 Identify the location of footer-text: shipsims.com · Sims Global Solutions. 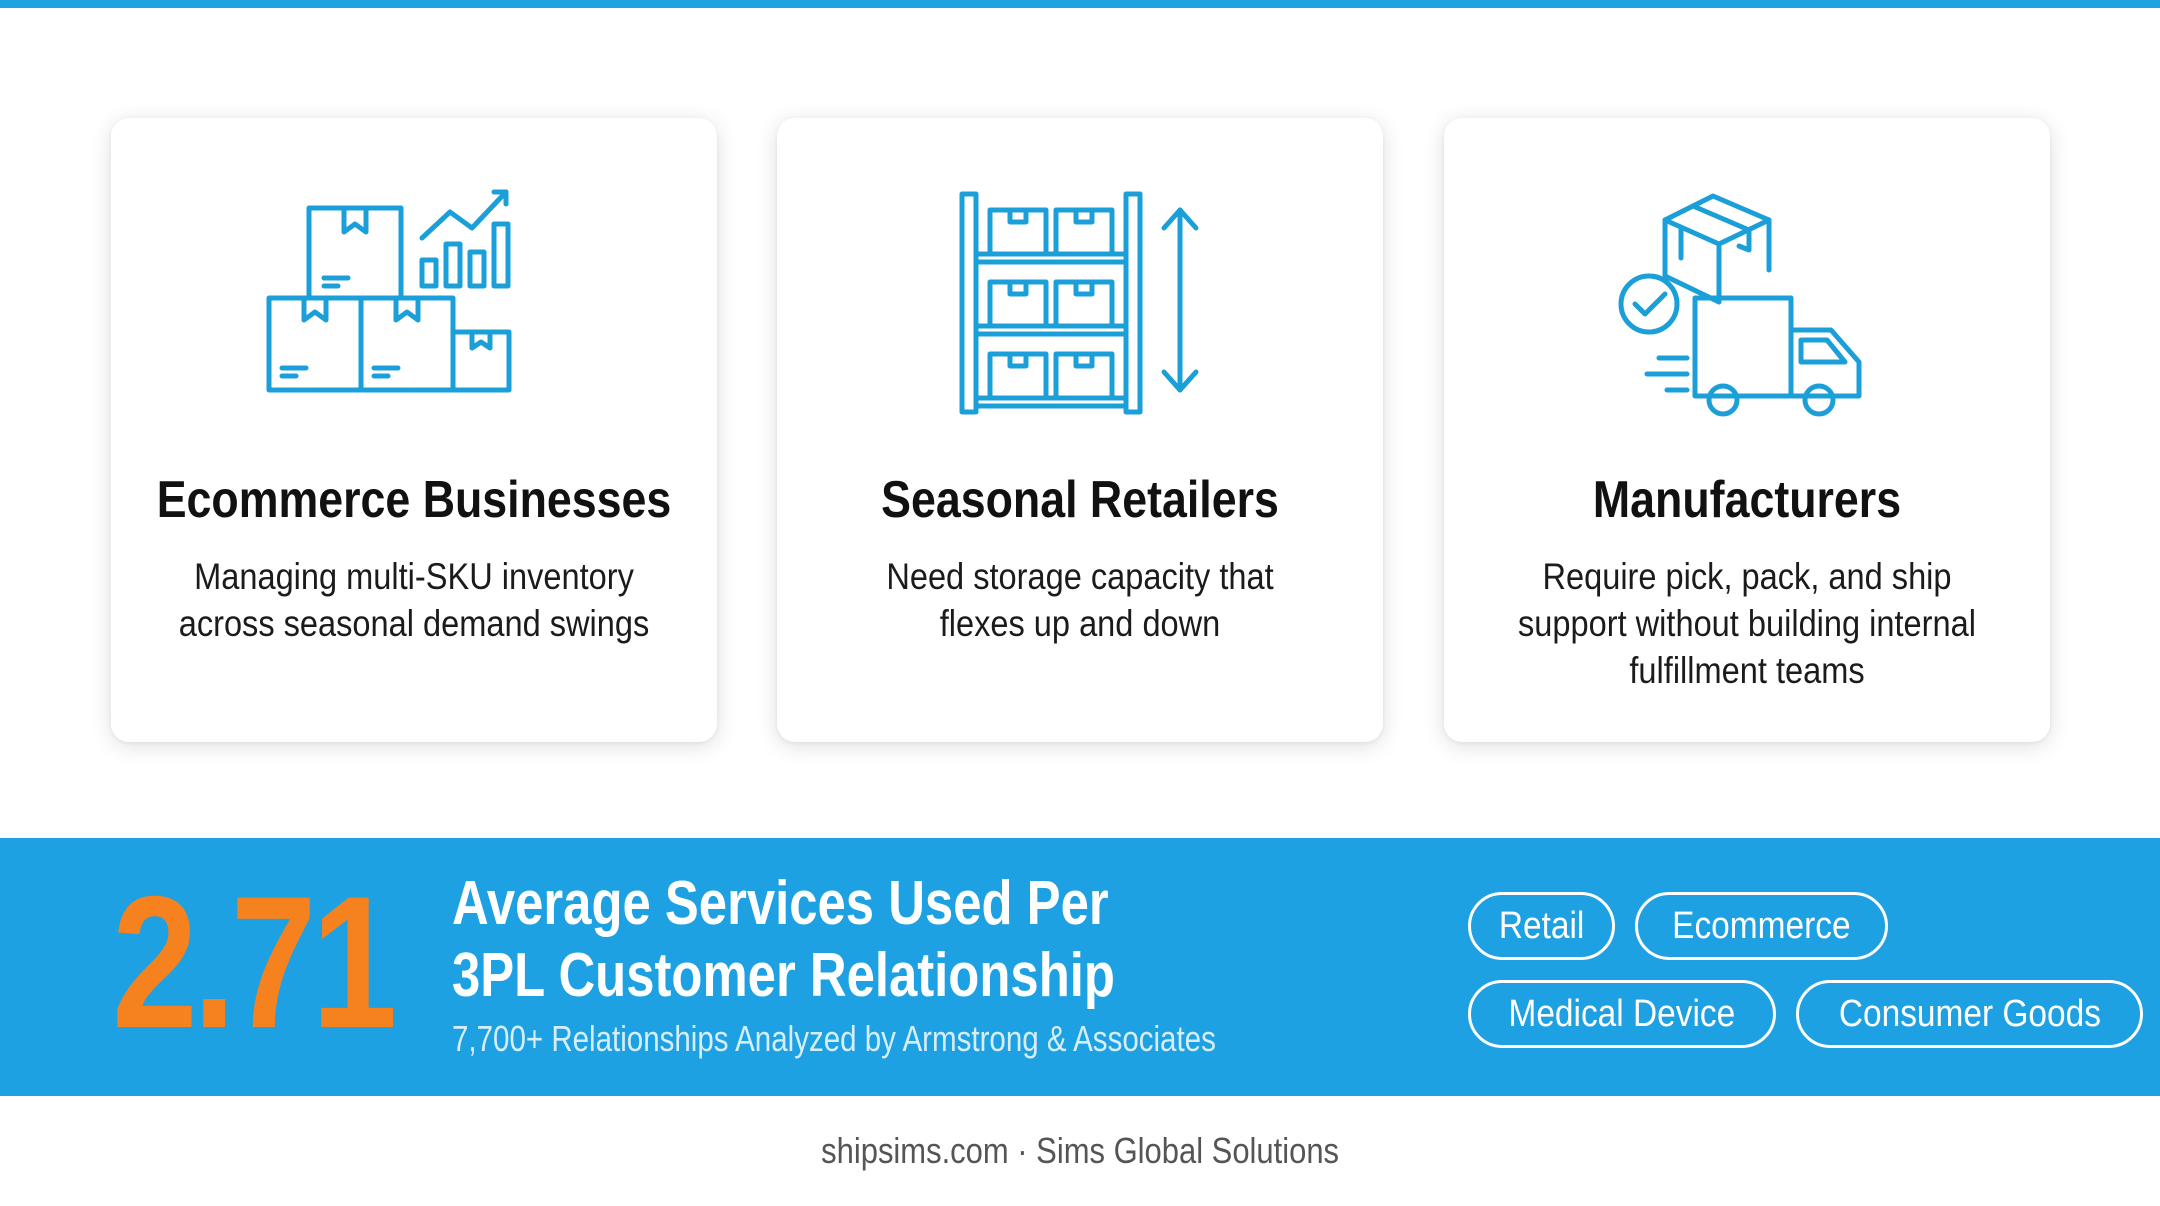
(1080, 1150).